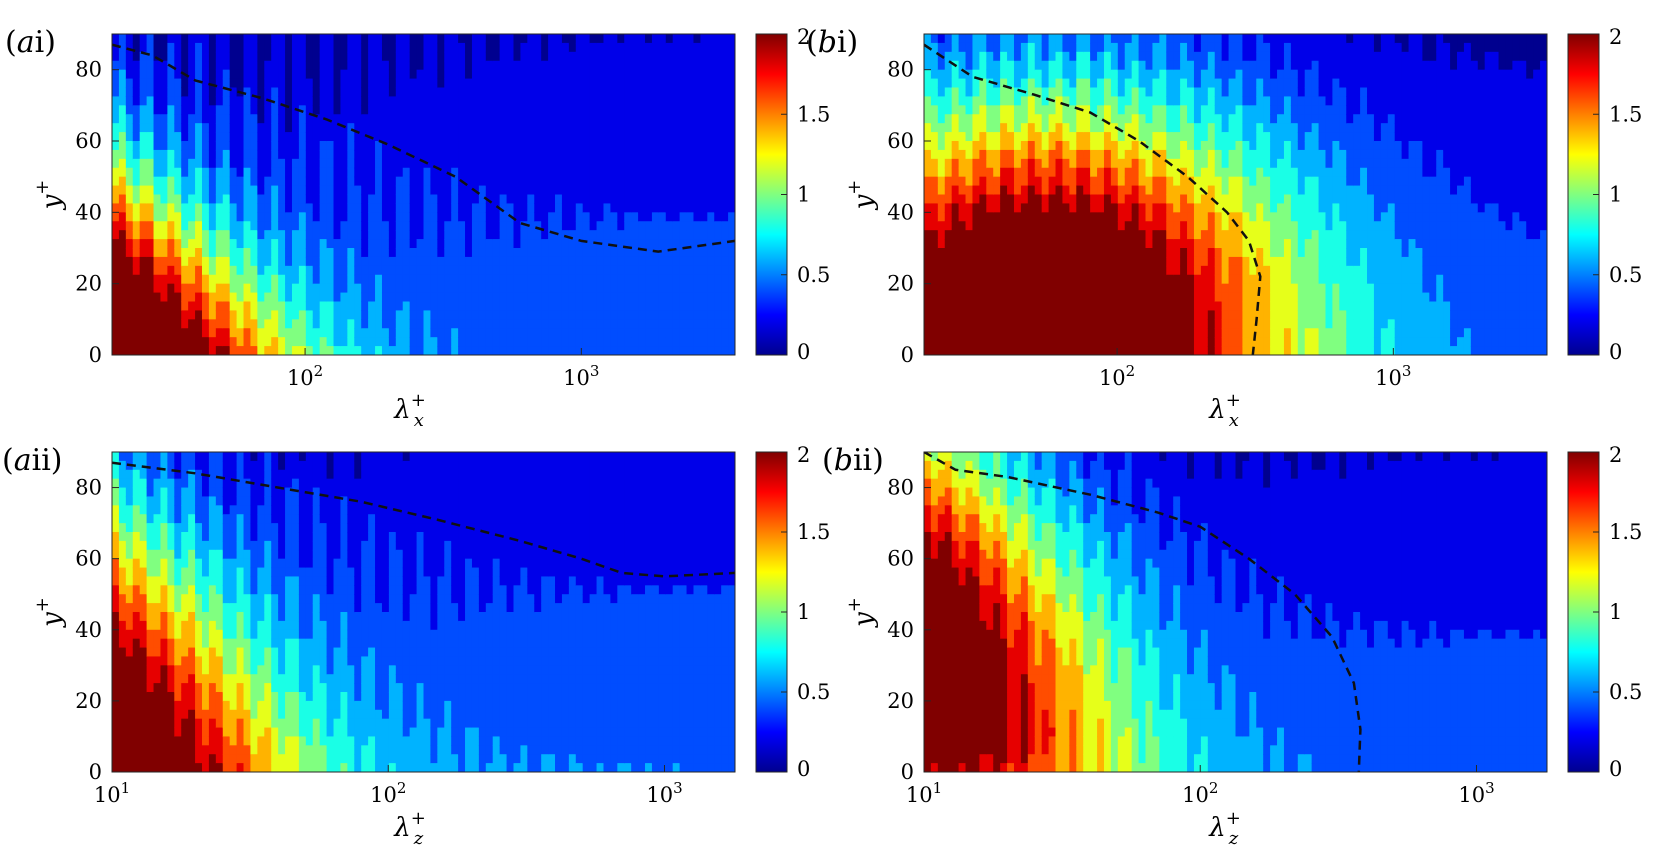 The width and height of the screenshot is (1661, 852). Describe the element at coordinates (832, 42) in the screenshot. I see `panel-label: (bi)` at that location.